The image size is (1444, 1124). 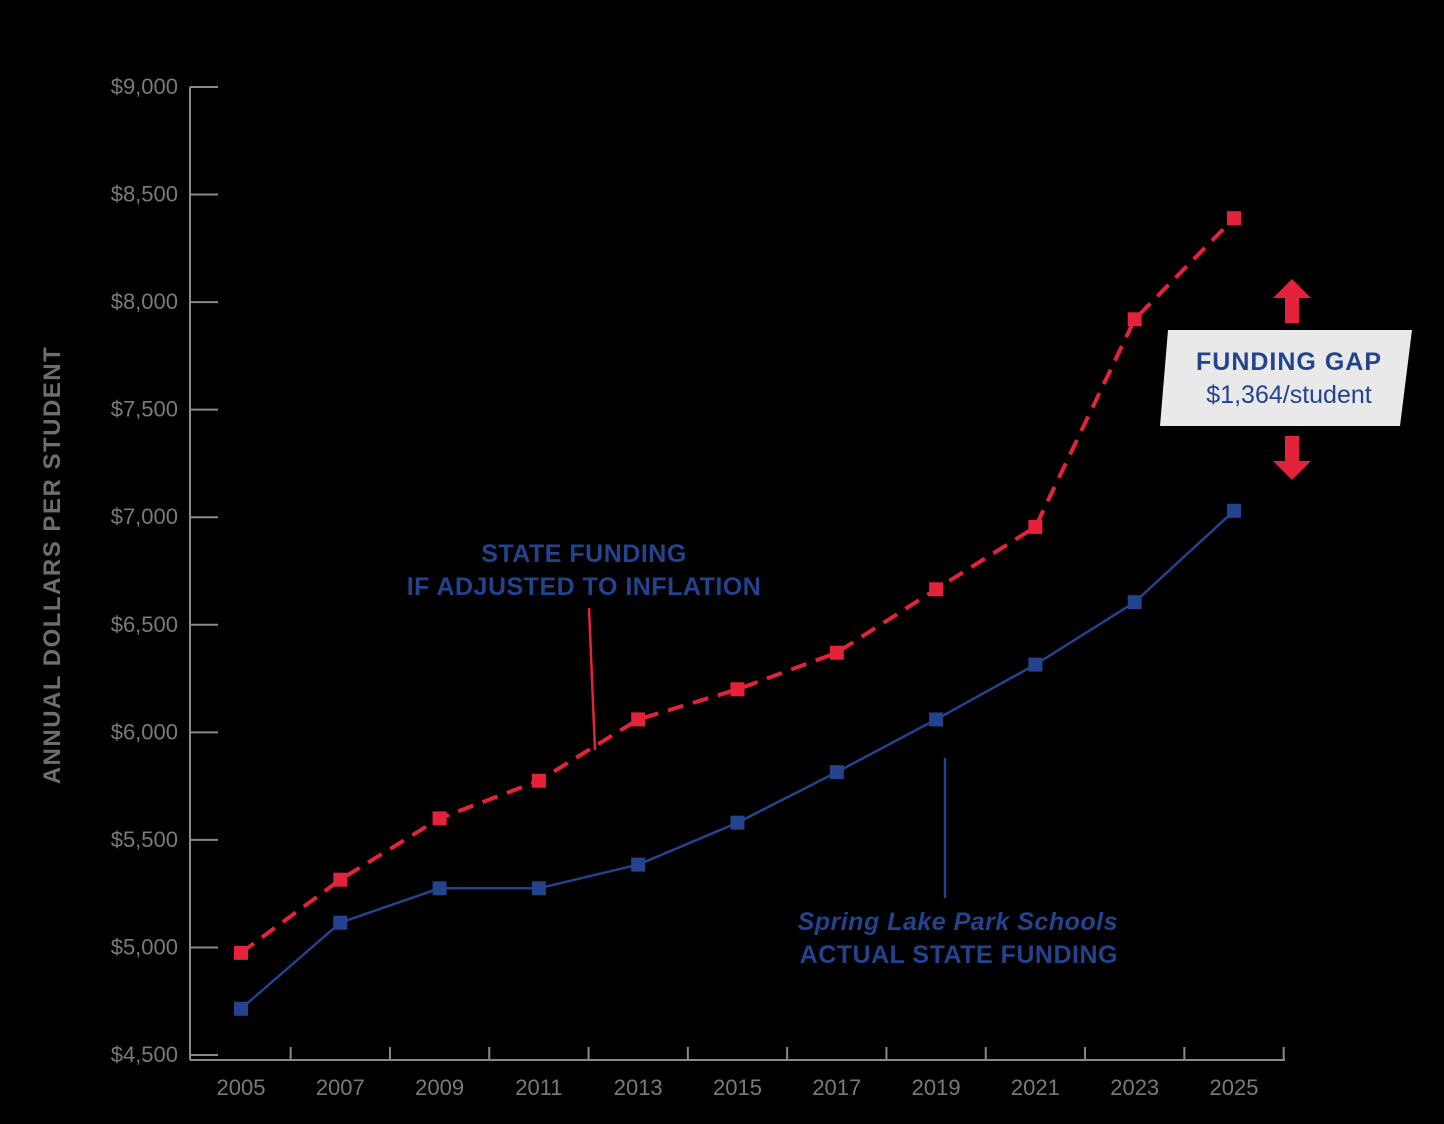 What do you see at coordinates (144, 839) in the screenshot?
I see `y-tick-label: $5,500` at bounding box center [144, 839].